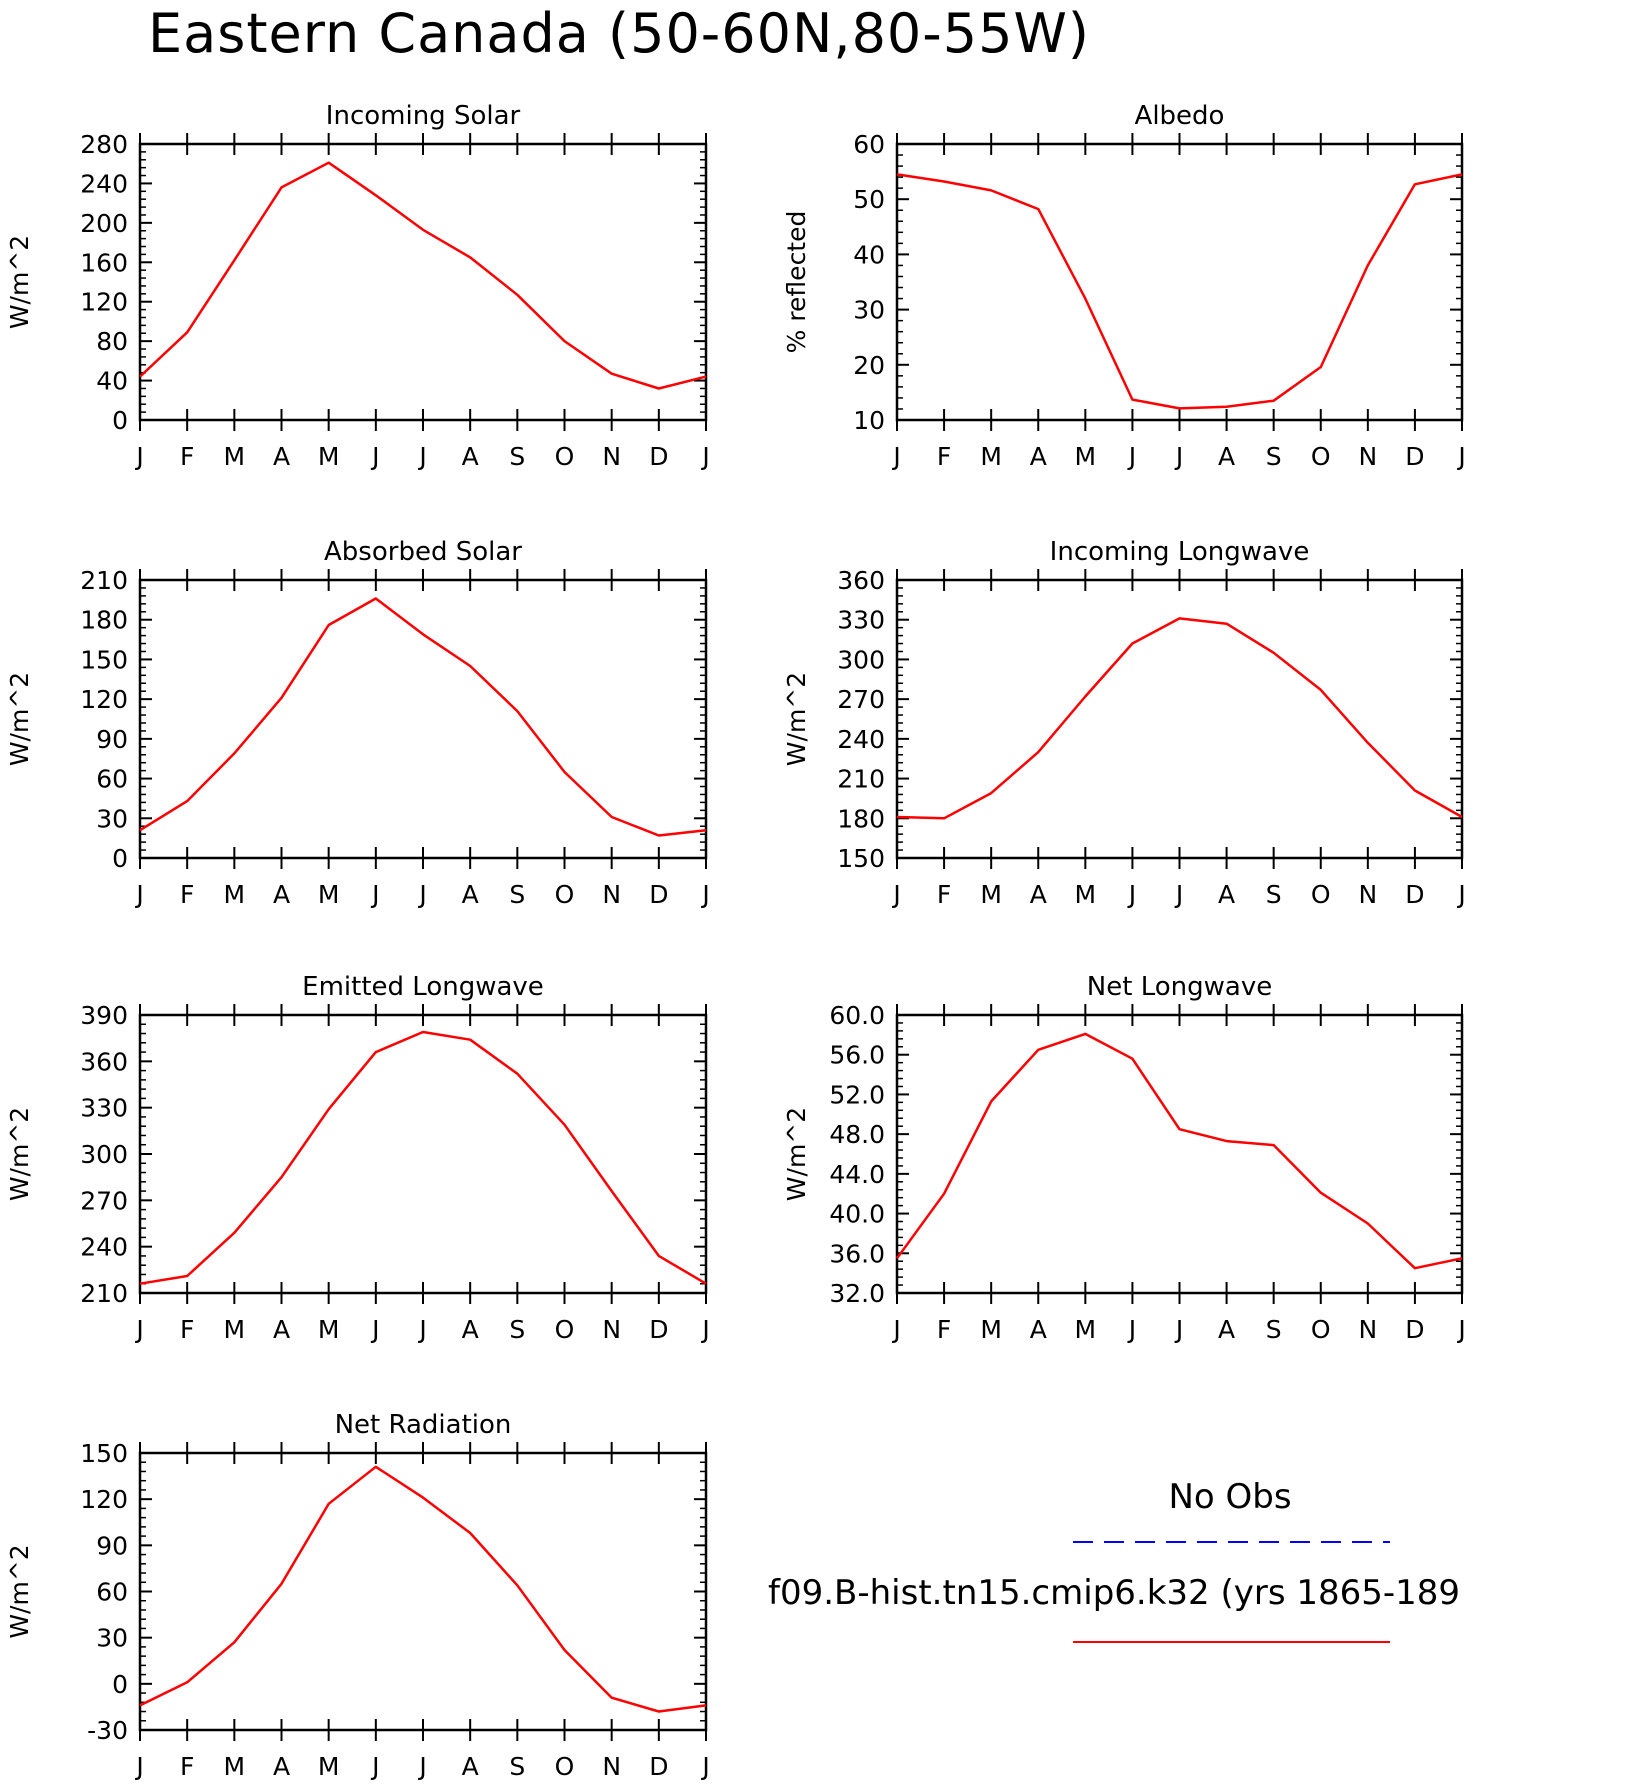 The height and width of the screenshot is (1788, 1650). What do you see at coordinates (104, 1015) in the screenshot?
I see `y-tick-label: 390` at bounding box center [104, 1015].